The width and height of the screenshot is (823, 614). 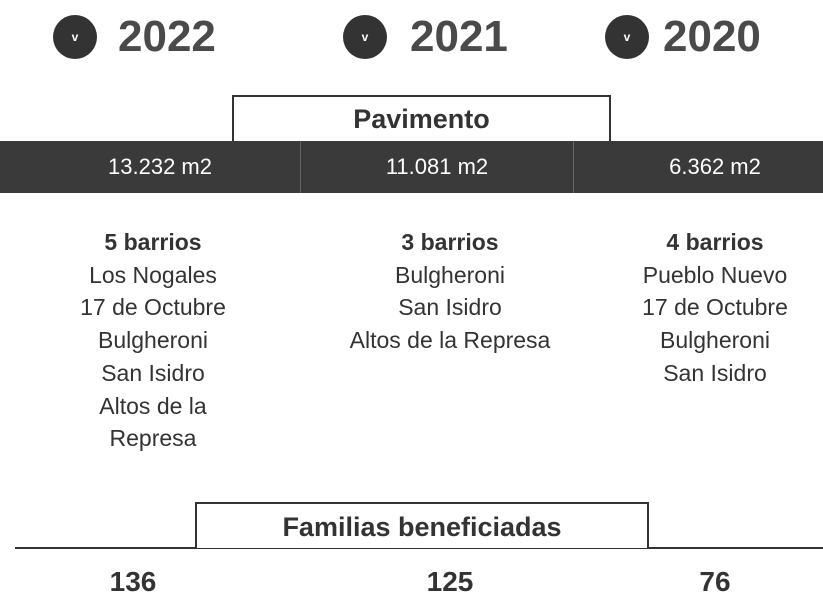 I want to click on pavimento-title: Pavimento, so click(x=421, y=118).